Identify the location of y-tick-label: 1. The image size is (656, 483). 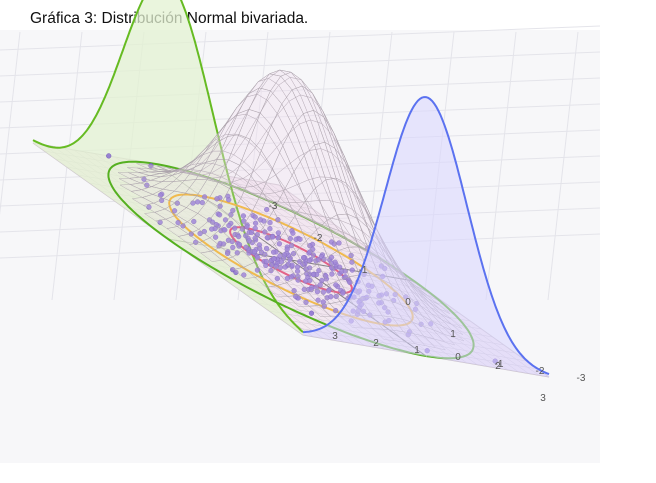
(417, 350).